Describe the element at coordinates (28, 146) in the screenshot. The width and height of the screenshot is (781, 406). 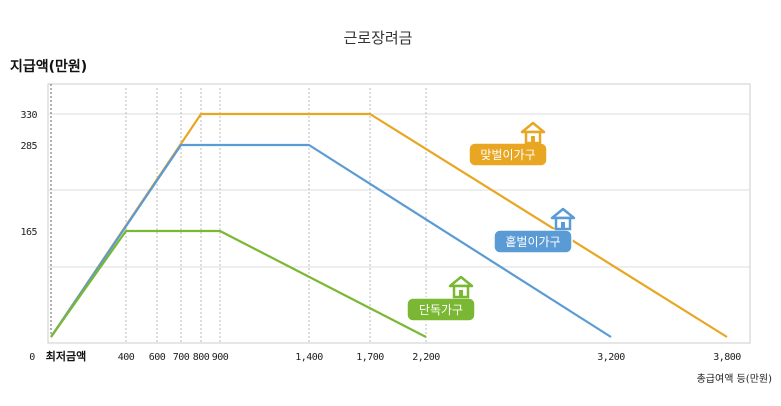
I see `y-tick-label-285: 285` at that location.